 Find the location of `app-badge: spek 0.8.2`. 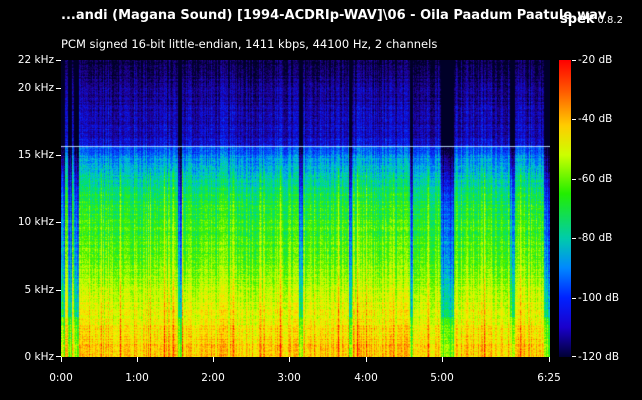

app-badge: spek 0.8.2 is located at coordinates (591, 17).